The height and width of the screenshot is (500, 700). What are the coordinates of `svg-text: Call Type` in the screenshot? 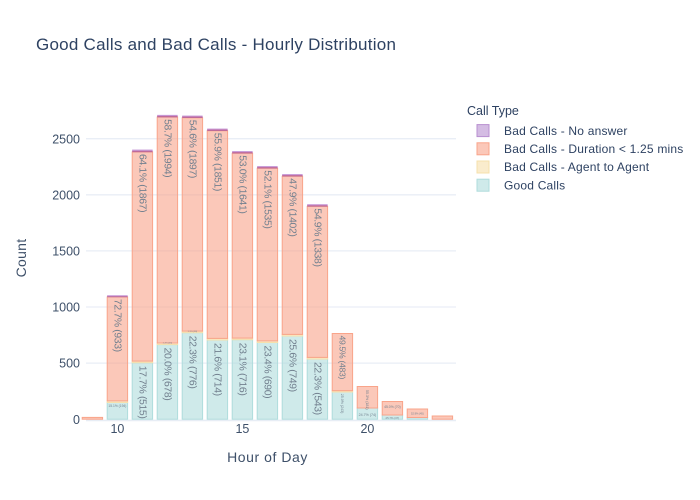 It's located at (493, 111).